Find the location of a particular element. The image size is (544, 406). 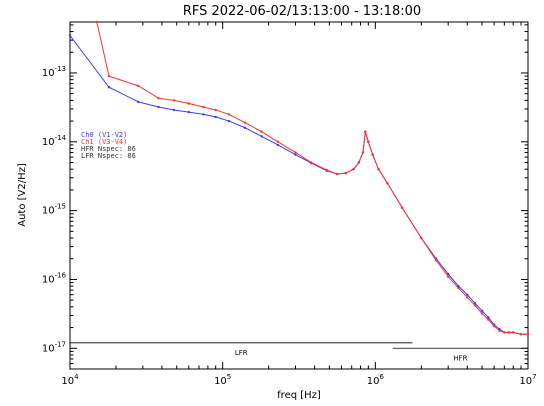

band-markers: LFR HFR is located at coordinates (299, 352).